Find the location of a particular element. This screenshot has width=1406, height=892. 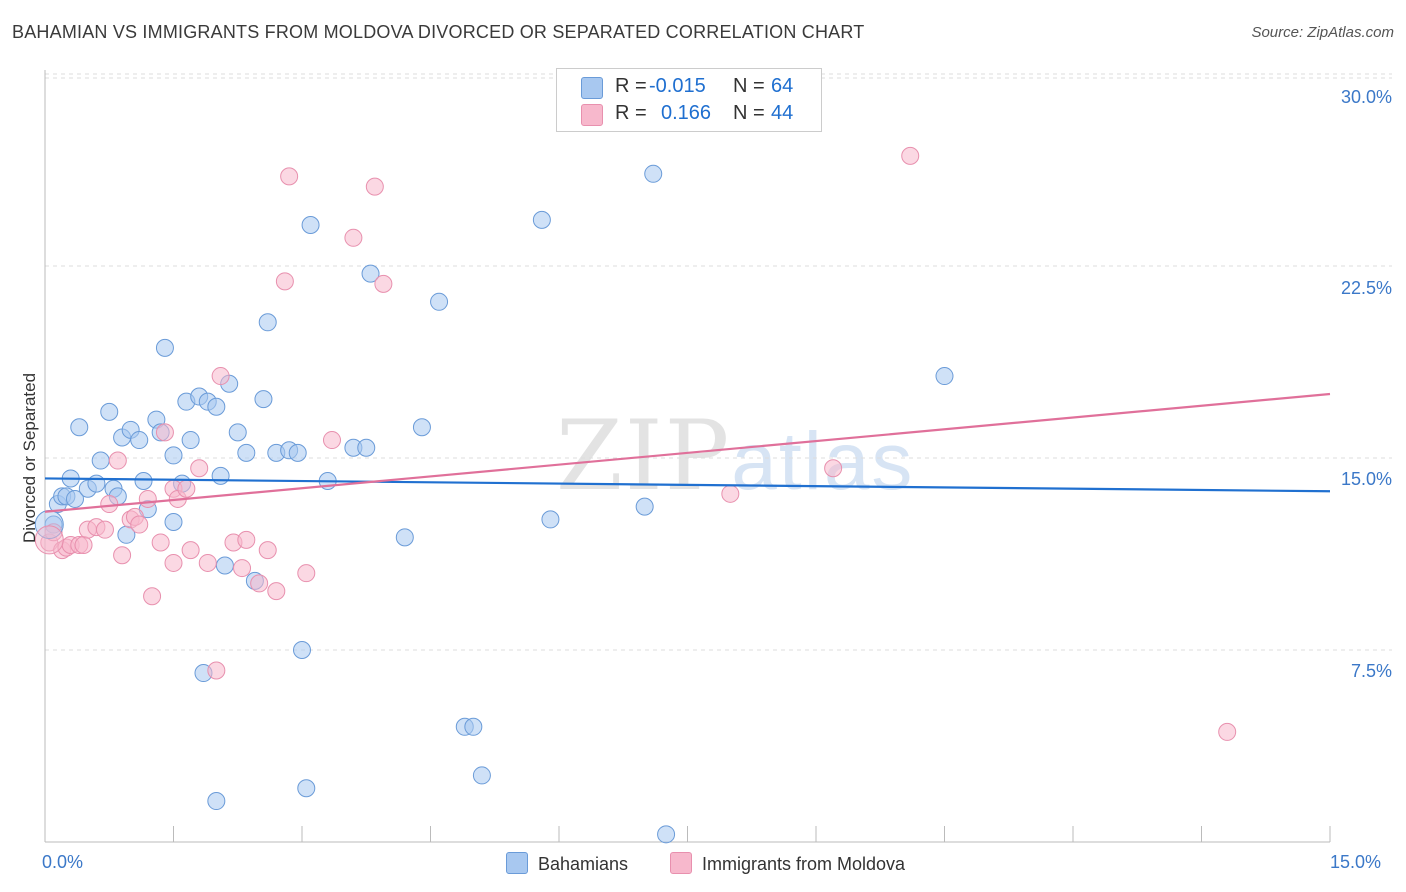

y-tick-label-15: 15.0% is located at coordinates (1366, 479).